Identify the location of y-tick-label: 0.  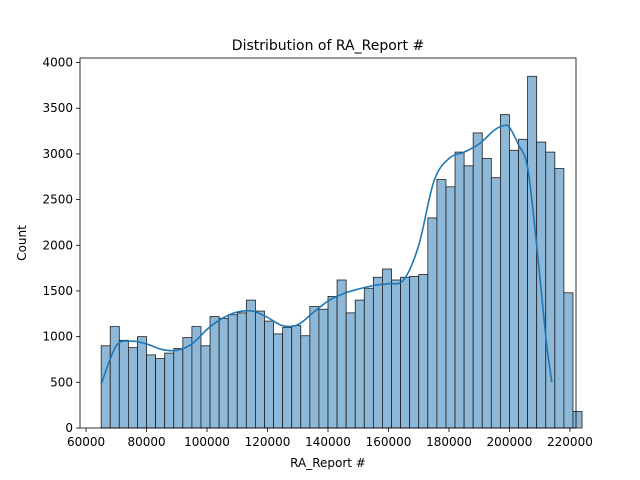
(69, 428).